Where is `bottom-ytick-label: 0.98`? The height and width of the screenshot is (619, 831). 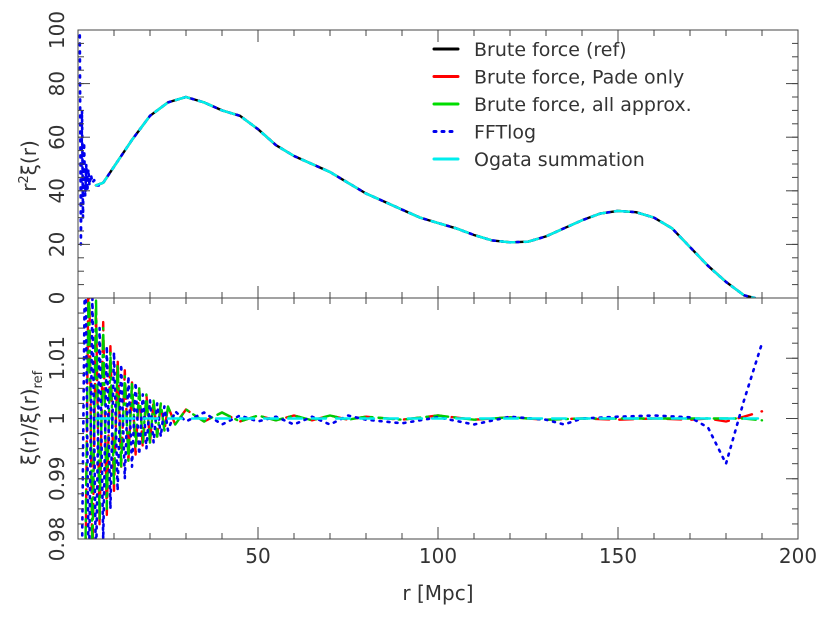
bottom-ytick-label: 0.98 is located at coordinates (57, 539).